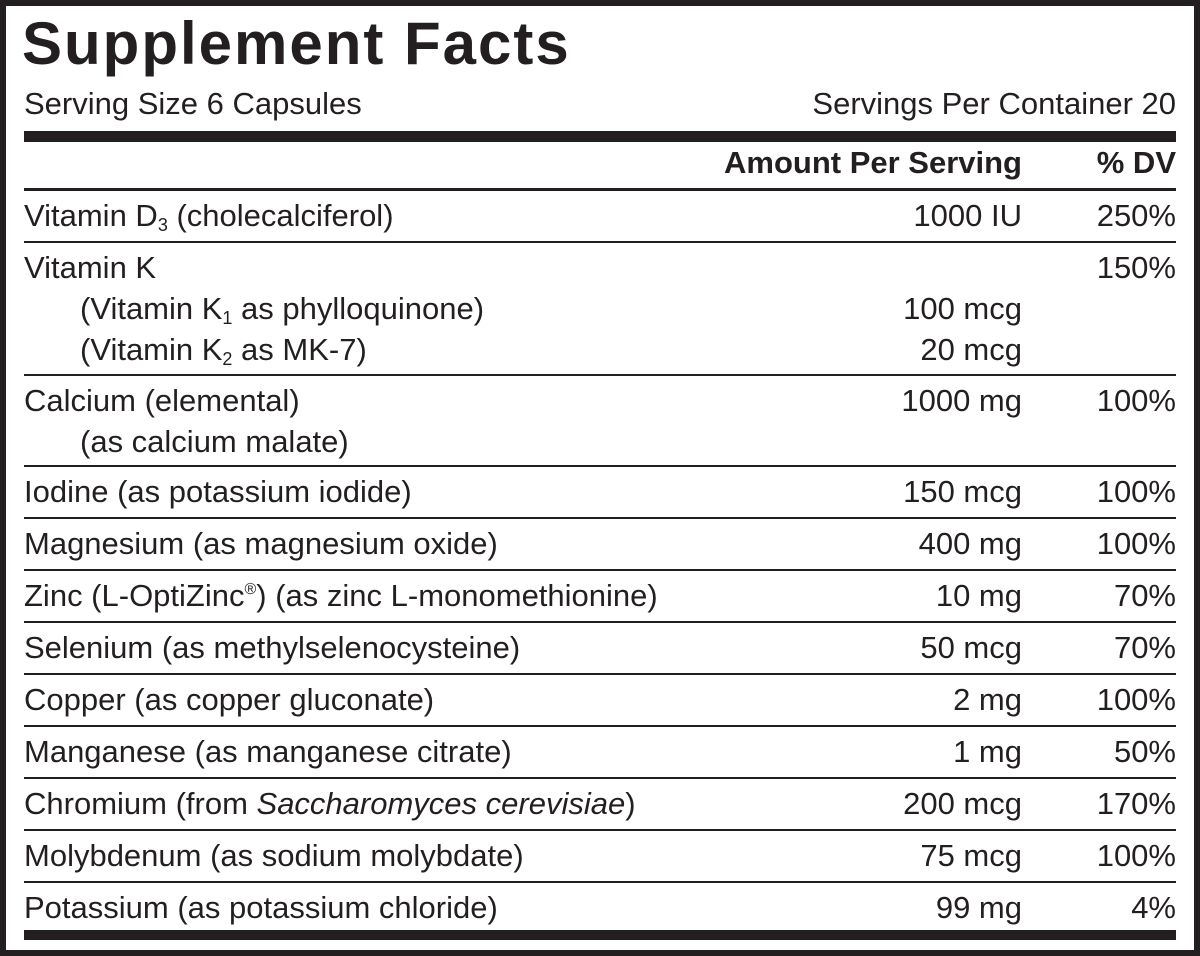 This screenshot has width=1200, height=956. What do you see at coordinates (987, 699) in the screenshot?
I see `nutrient-amount: 2 mg` at bounding box center [987, 699].